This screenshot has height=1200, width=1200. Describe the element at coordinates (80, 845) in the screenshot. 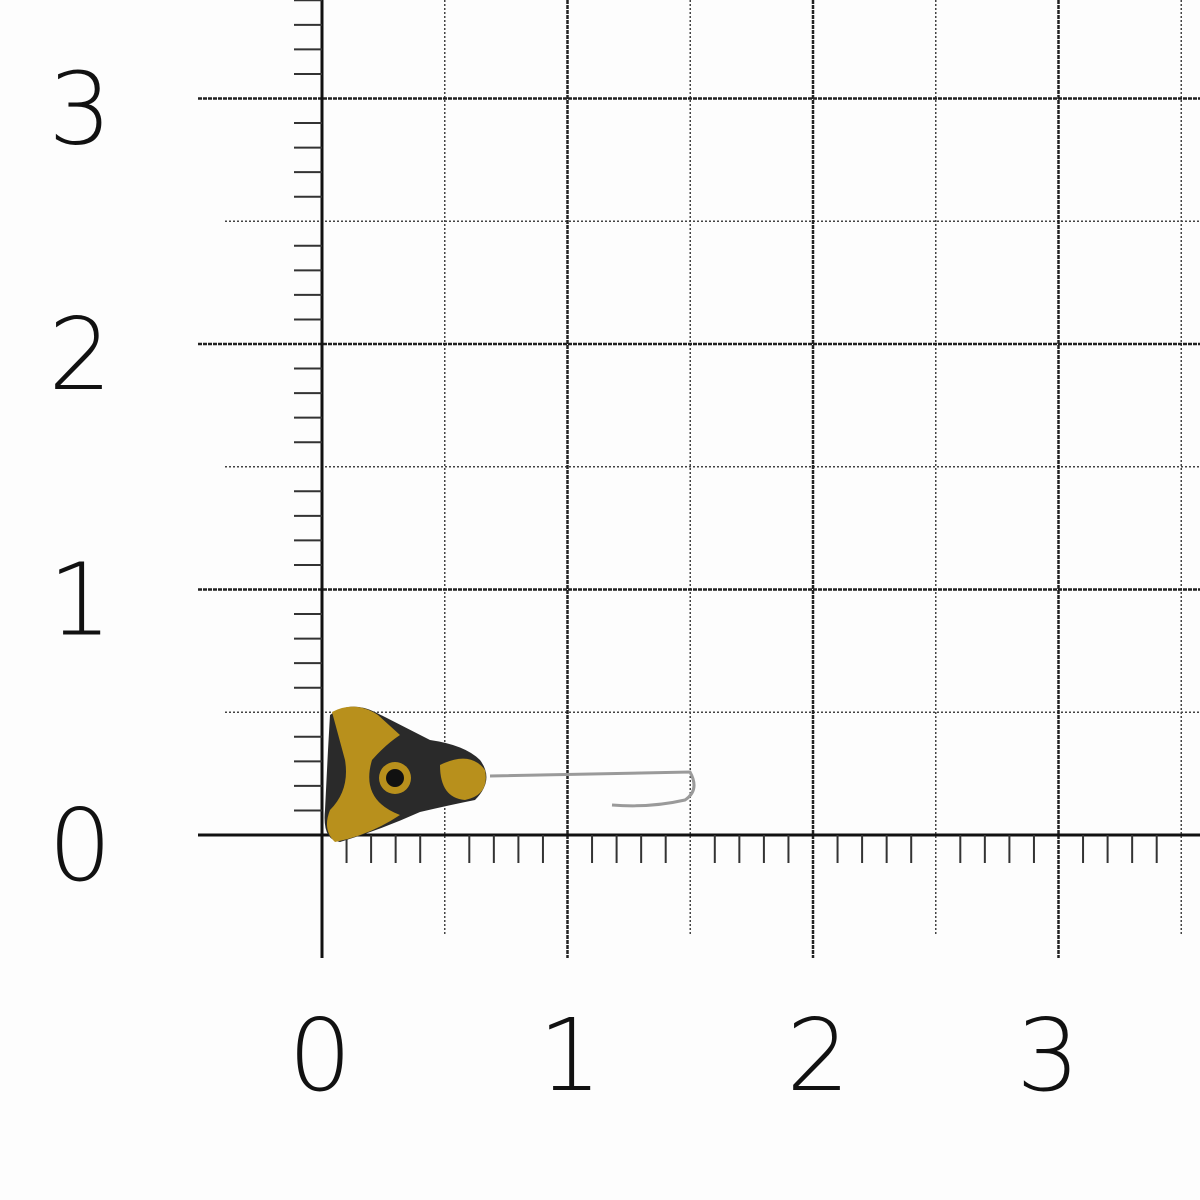

I see `y-axis-label: 0` at that location.